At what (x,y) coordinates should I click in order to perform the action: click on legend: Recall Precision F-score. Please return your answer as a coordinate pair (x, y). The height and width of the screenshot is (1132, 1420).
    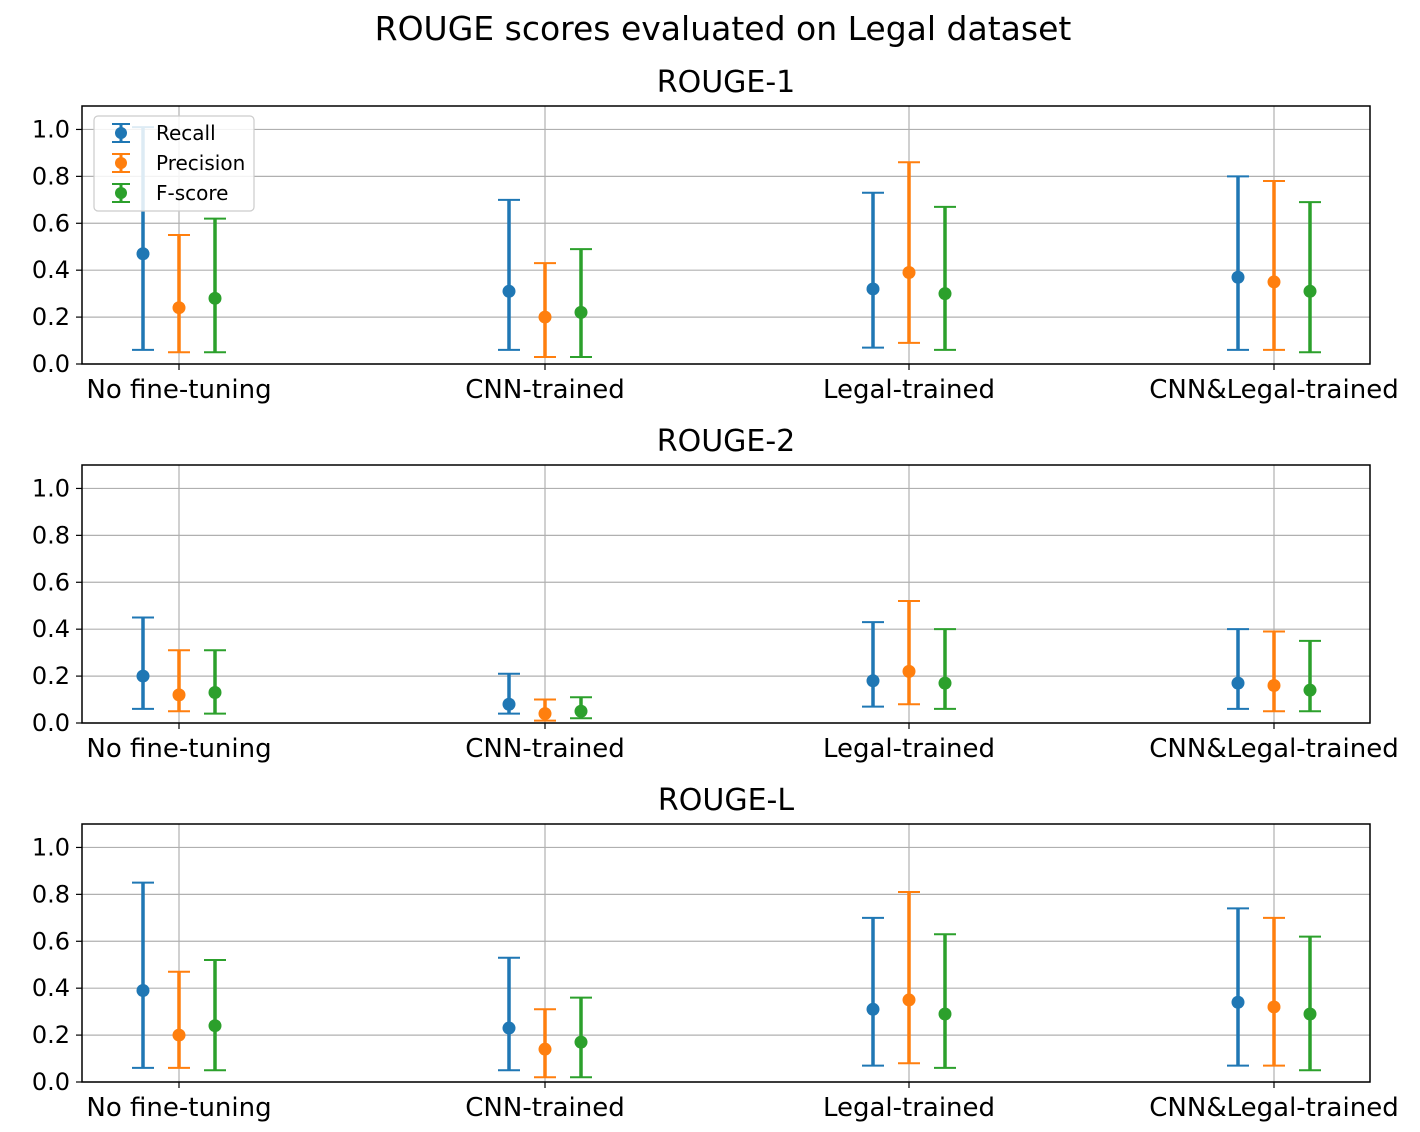
    Looking at the image, I should click on (174, 163).